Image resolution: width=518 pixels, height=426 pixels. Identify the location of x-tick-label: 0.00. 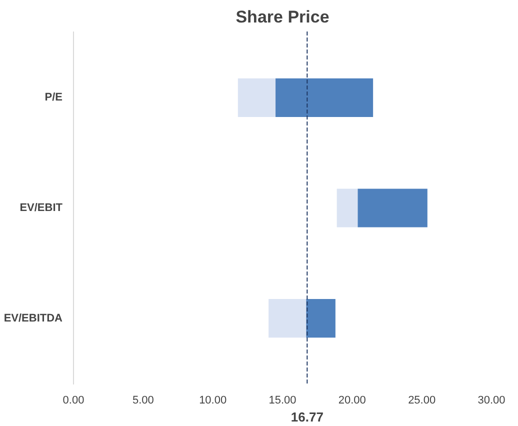
(73, 400).